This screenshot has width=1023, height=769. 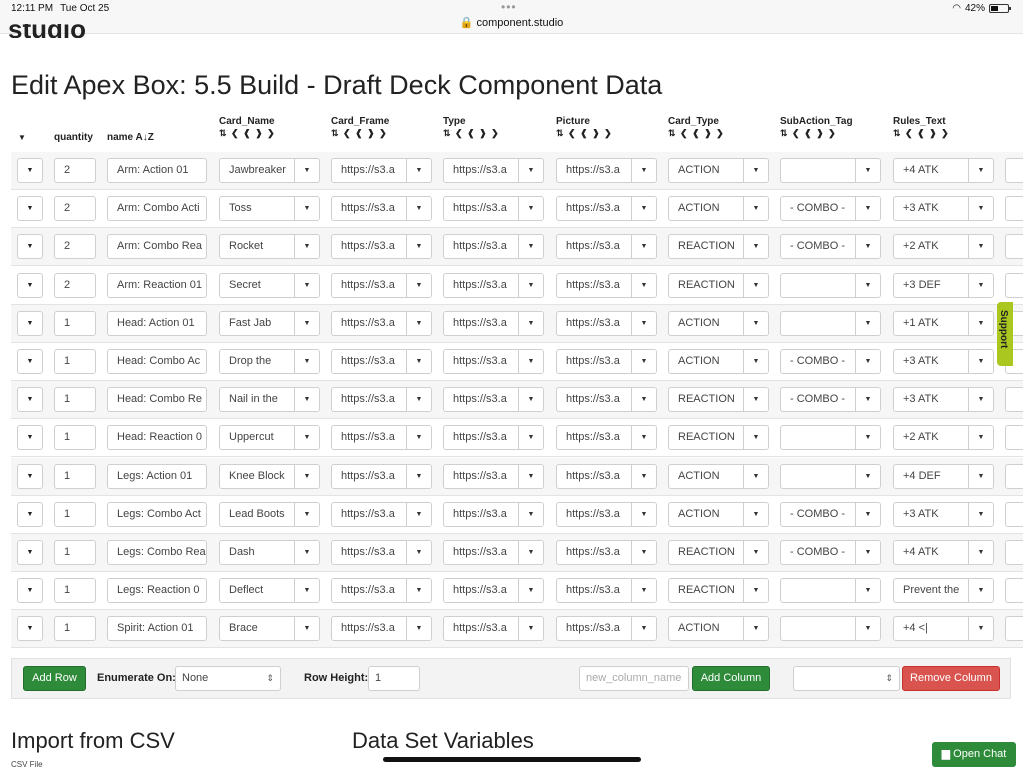 What do you see at coordinates (269, 476) in the screenshot?
I see `card-name-select: Knee Block ▼` at bounding box center [269, 476].